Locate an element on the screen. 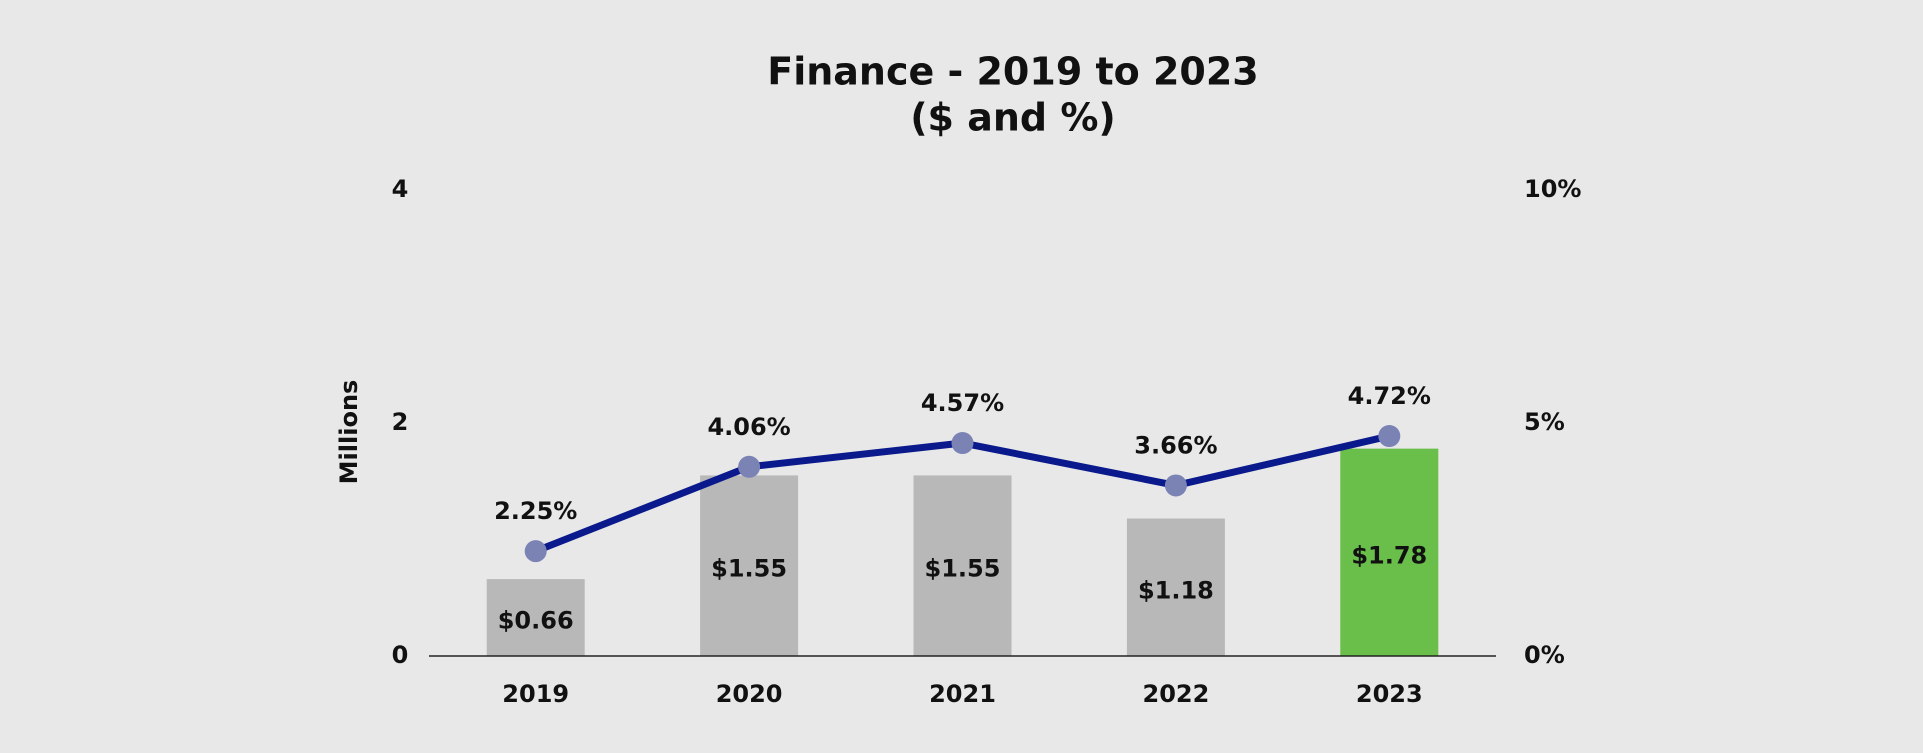  x-tick-label: 2021 is located at coordinates (962, 694).